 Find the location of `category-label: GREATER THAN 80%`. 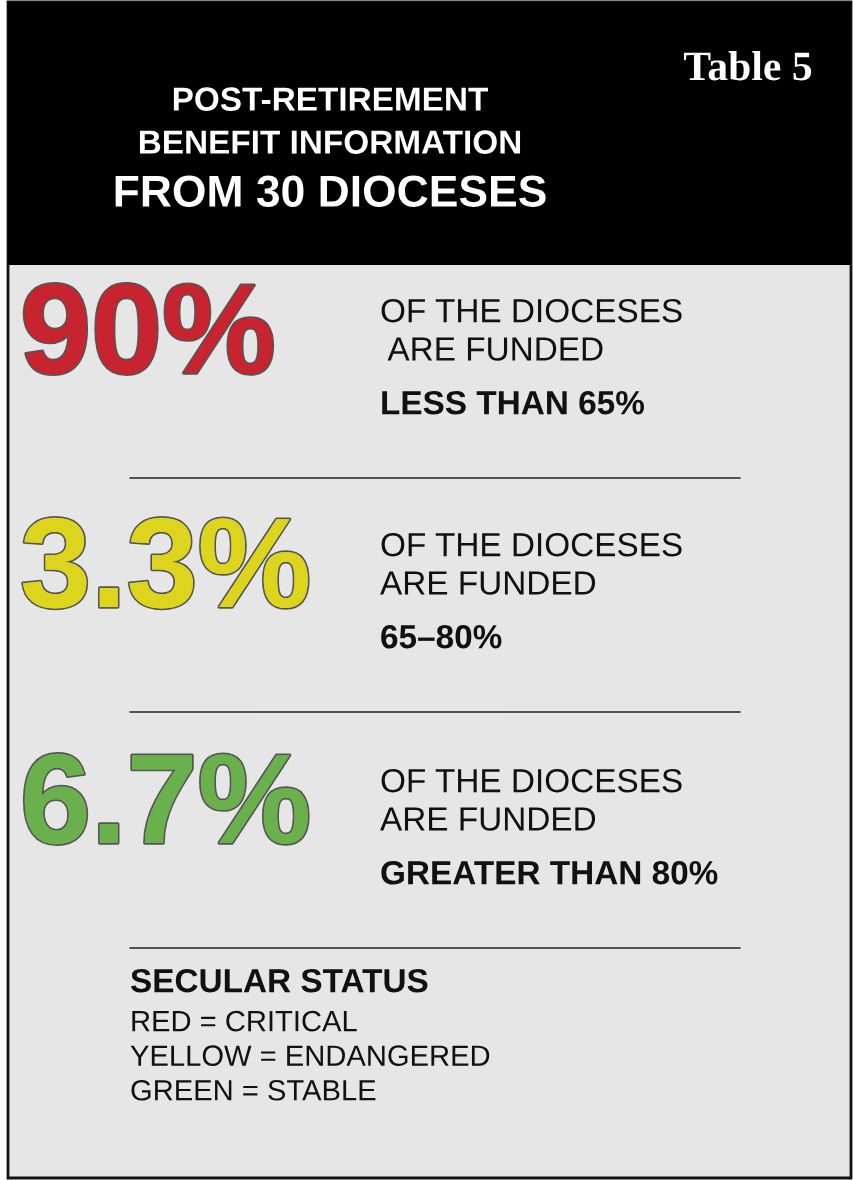

category-label: GREATER THAN 80% is located at coordinates (549, 872).